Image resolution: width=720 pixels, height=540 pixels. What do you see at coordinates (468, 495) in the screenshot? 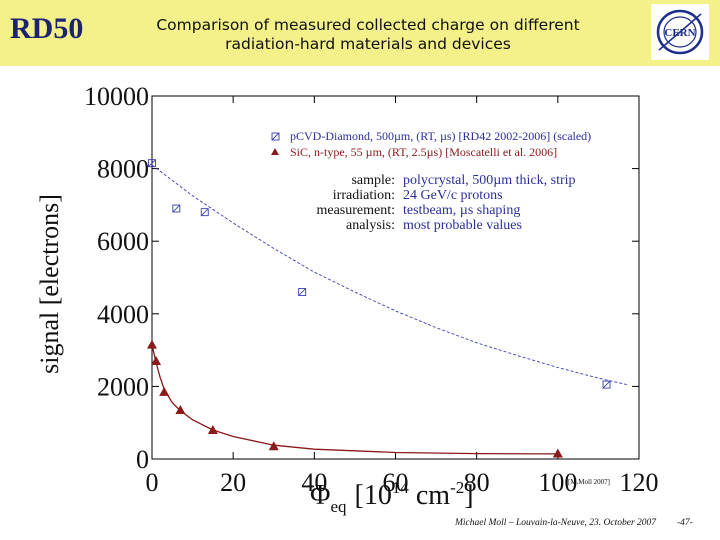
I see `x-axis-label-unit-c: ]` at bounding box center [468, 495].